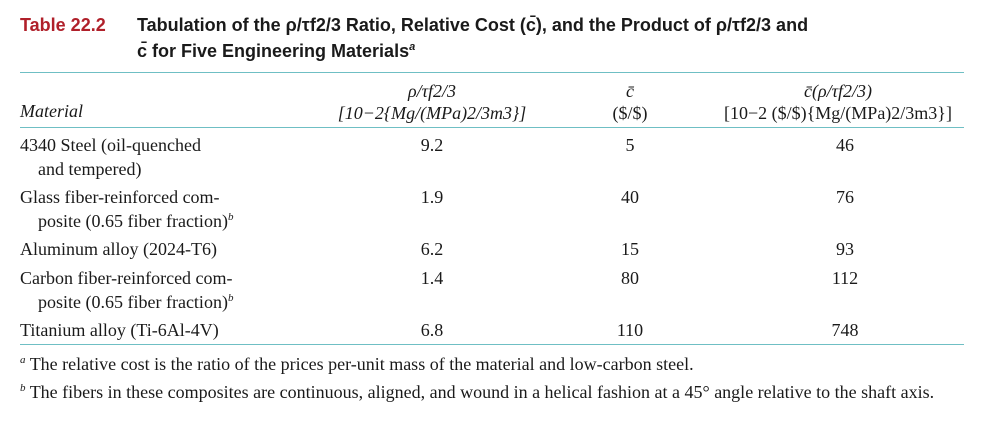 The width and height of the screenshot is (994, 431). What do you see at coordinates (432, 330) in the screenshot?
I see `cell-ratio: 6.8` at bounding box center [432, 330].